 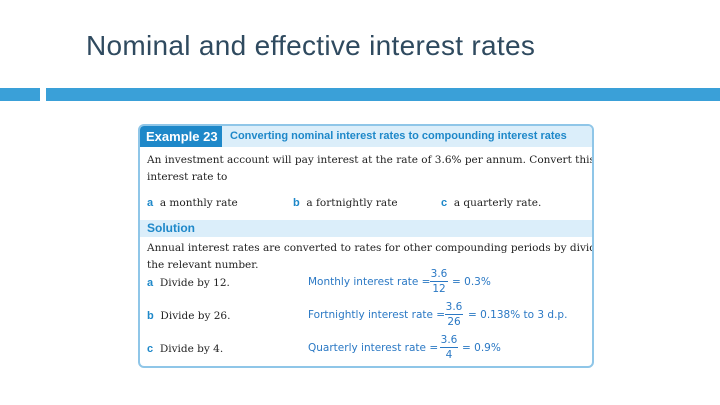 I want to click on step-b-denominator: 26, so click(x=454, y=322).